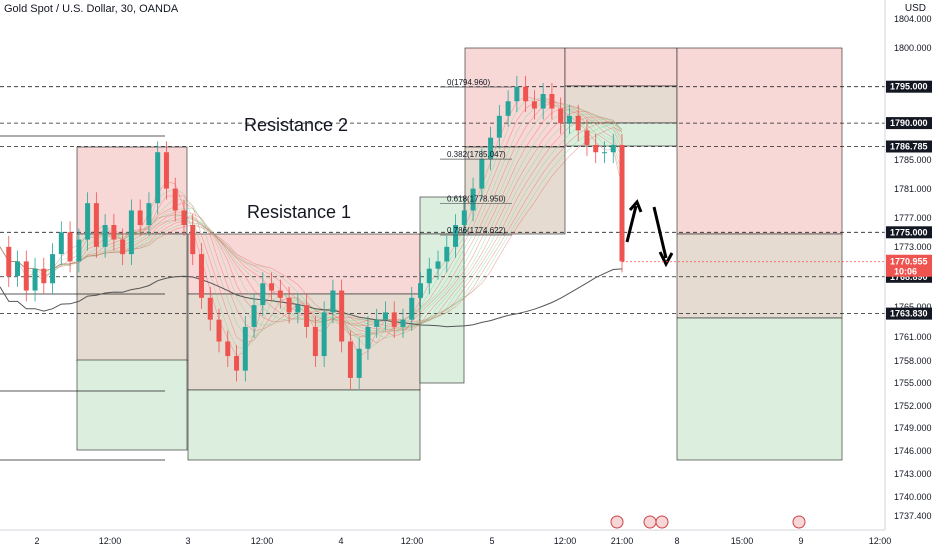 Image resolution: width=932 pixels, height=550 pixels. I want to click on time-tick-8: 21:00, so click(622, 541).